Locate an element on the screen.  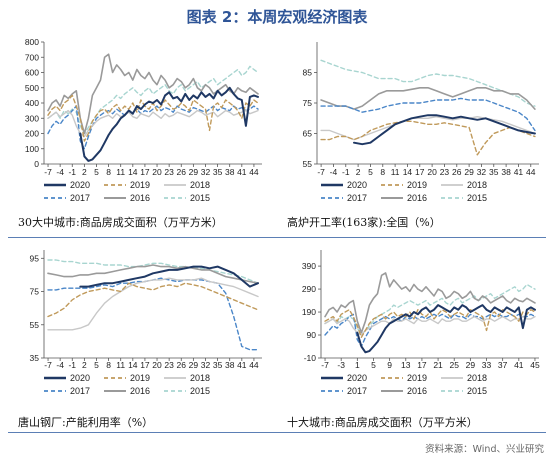
series-line-2015 is located at coordinates (428, 83).